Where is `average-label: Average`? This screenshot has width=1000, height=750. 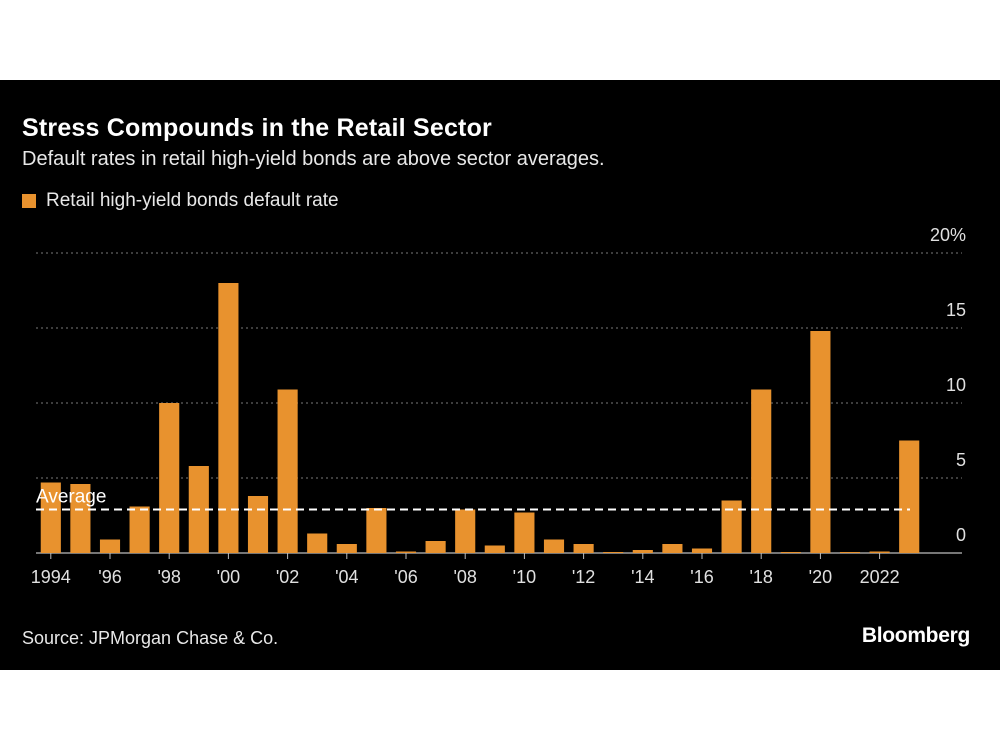 average-label: Average is located at coordinates (71, 497).